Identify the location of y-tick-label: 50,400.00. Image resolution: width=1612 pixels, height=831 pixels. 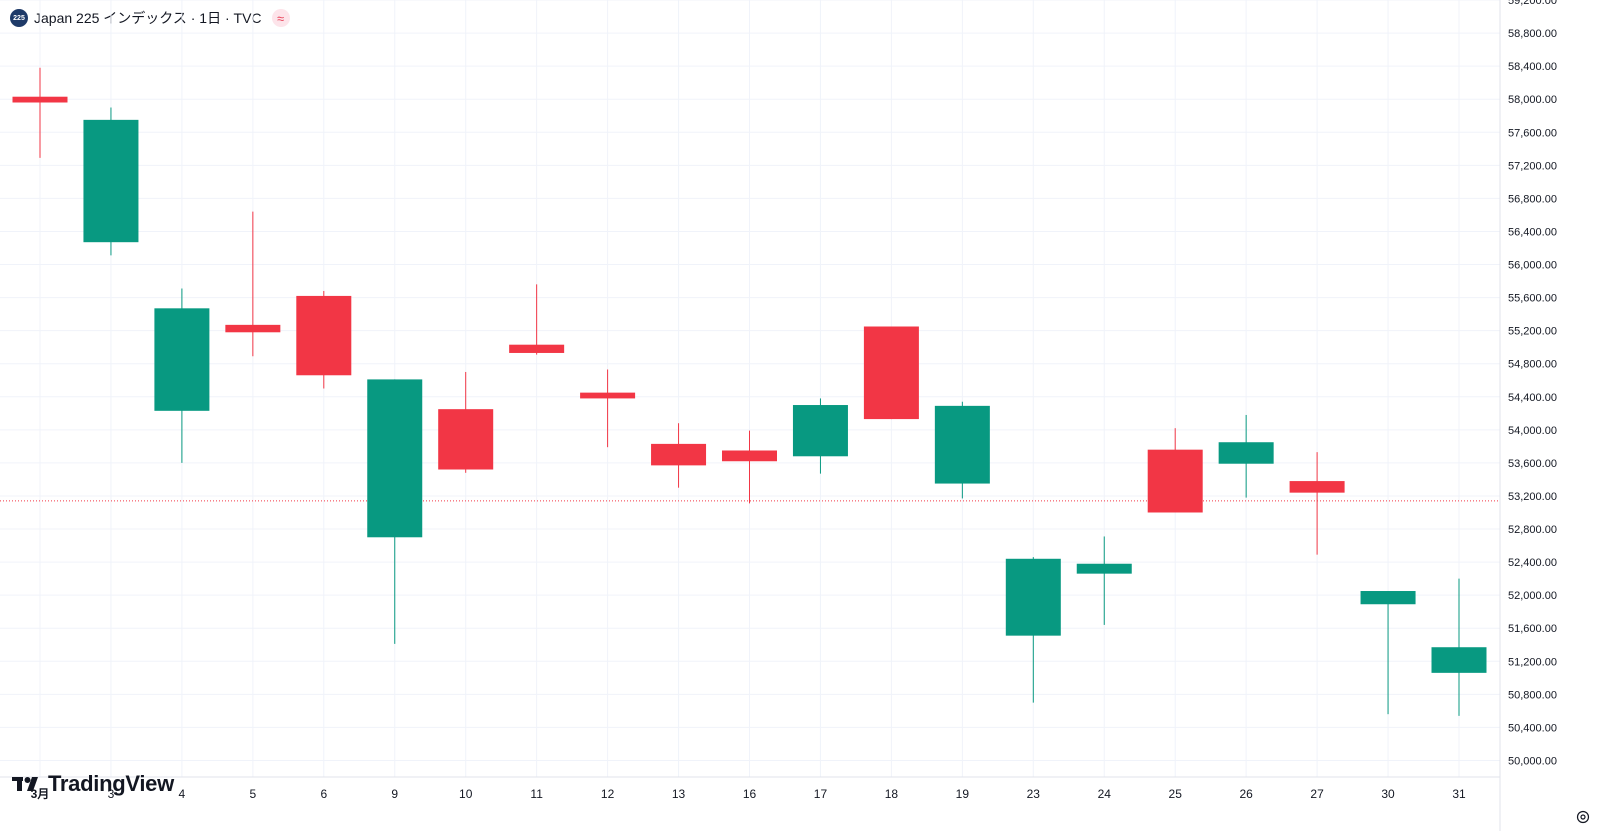
(1532, 728).